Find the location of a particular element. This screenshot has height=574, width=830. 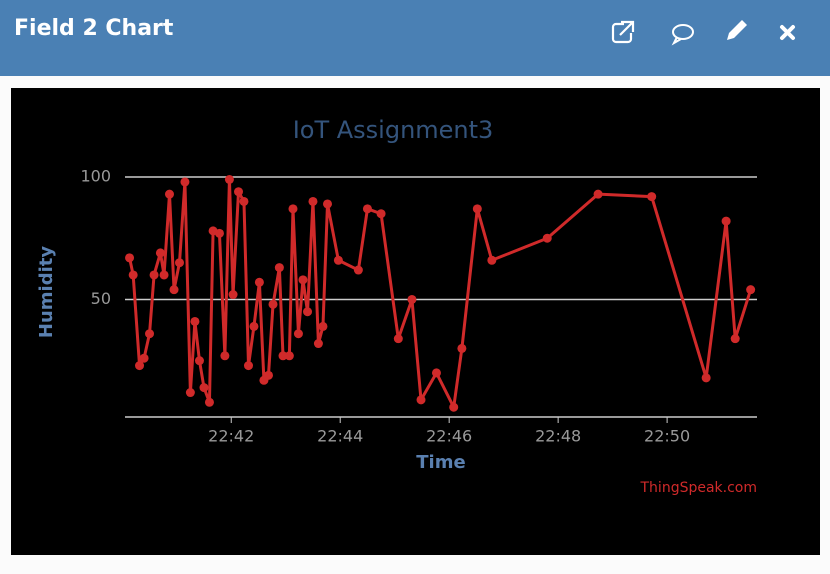

x-tick-label: 22:46 is located at coordinates (449, 436).